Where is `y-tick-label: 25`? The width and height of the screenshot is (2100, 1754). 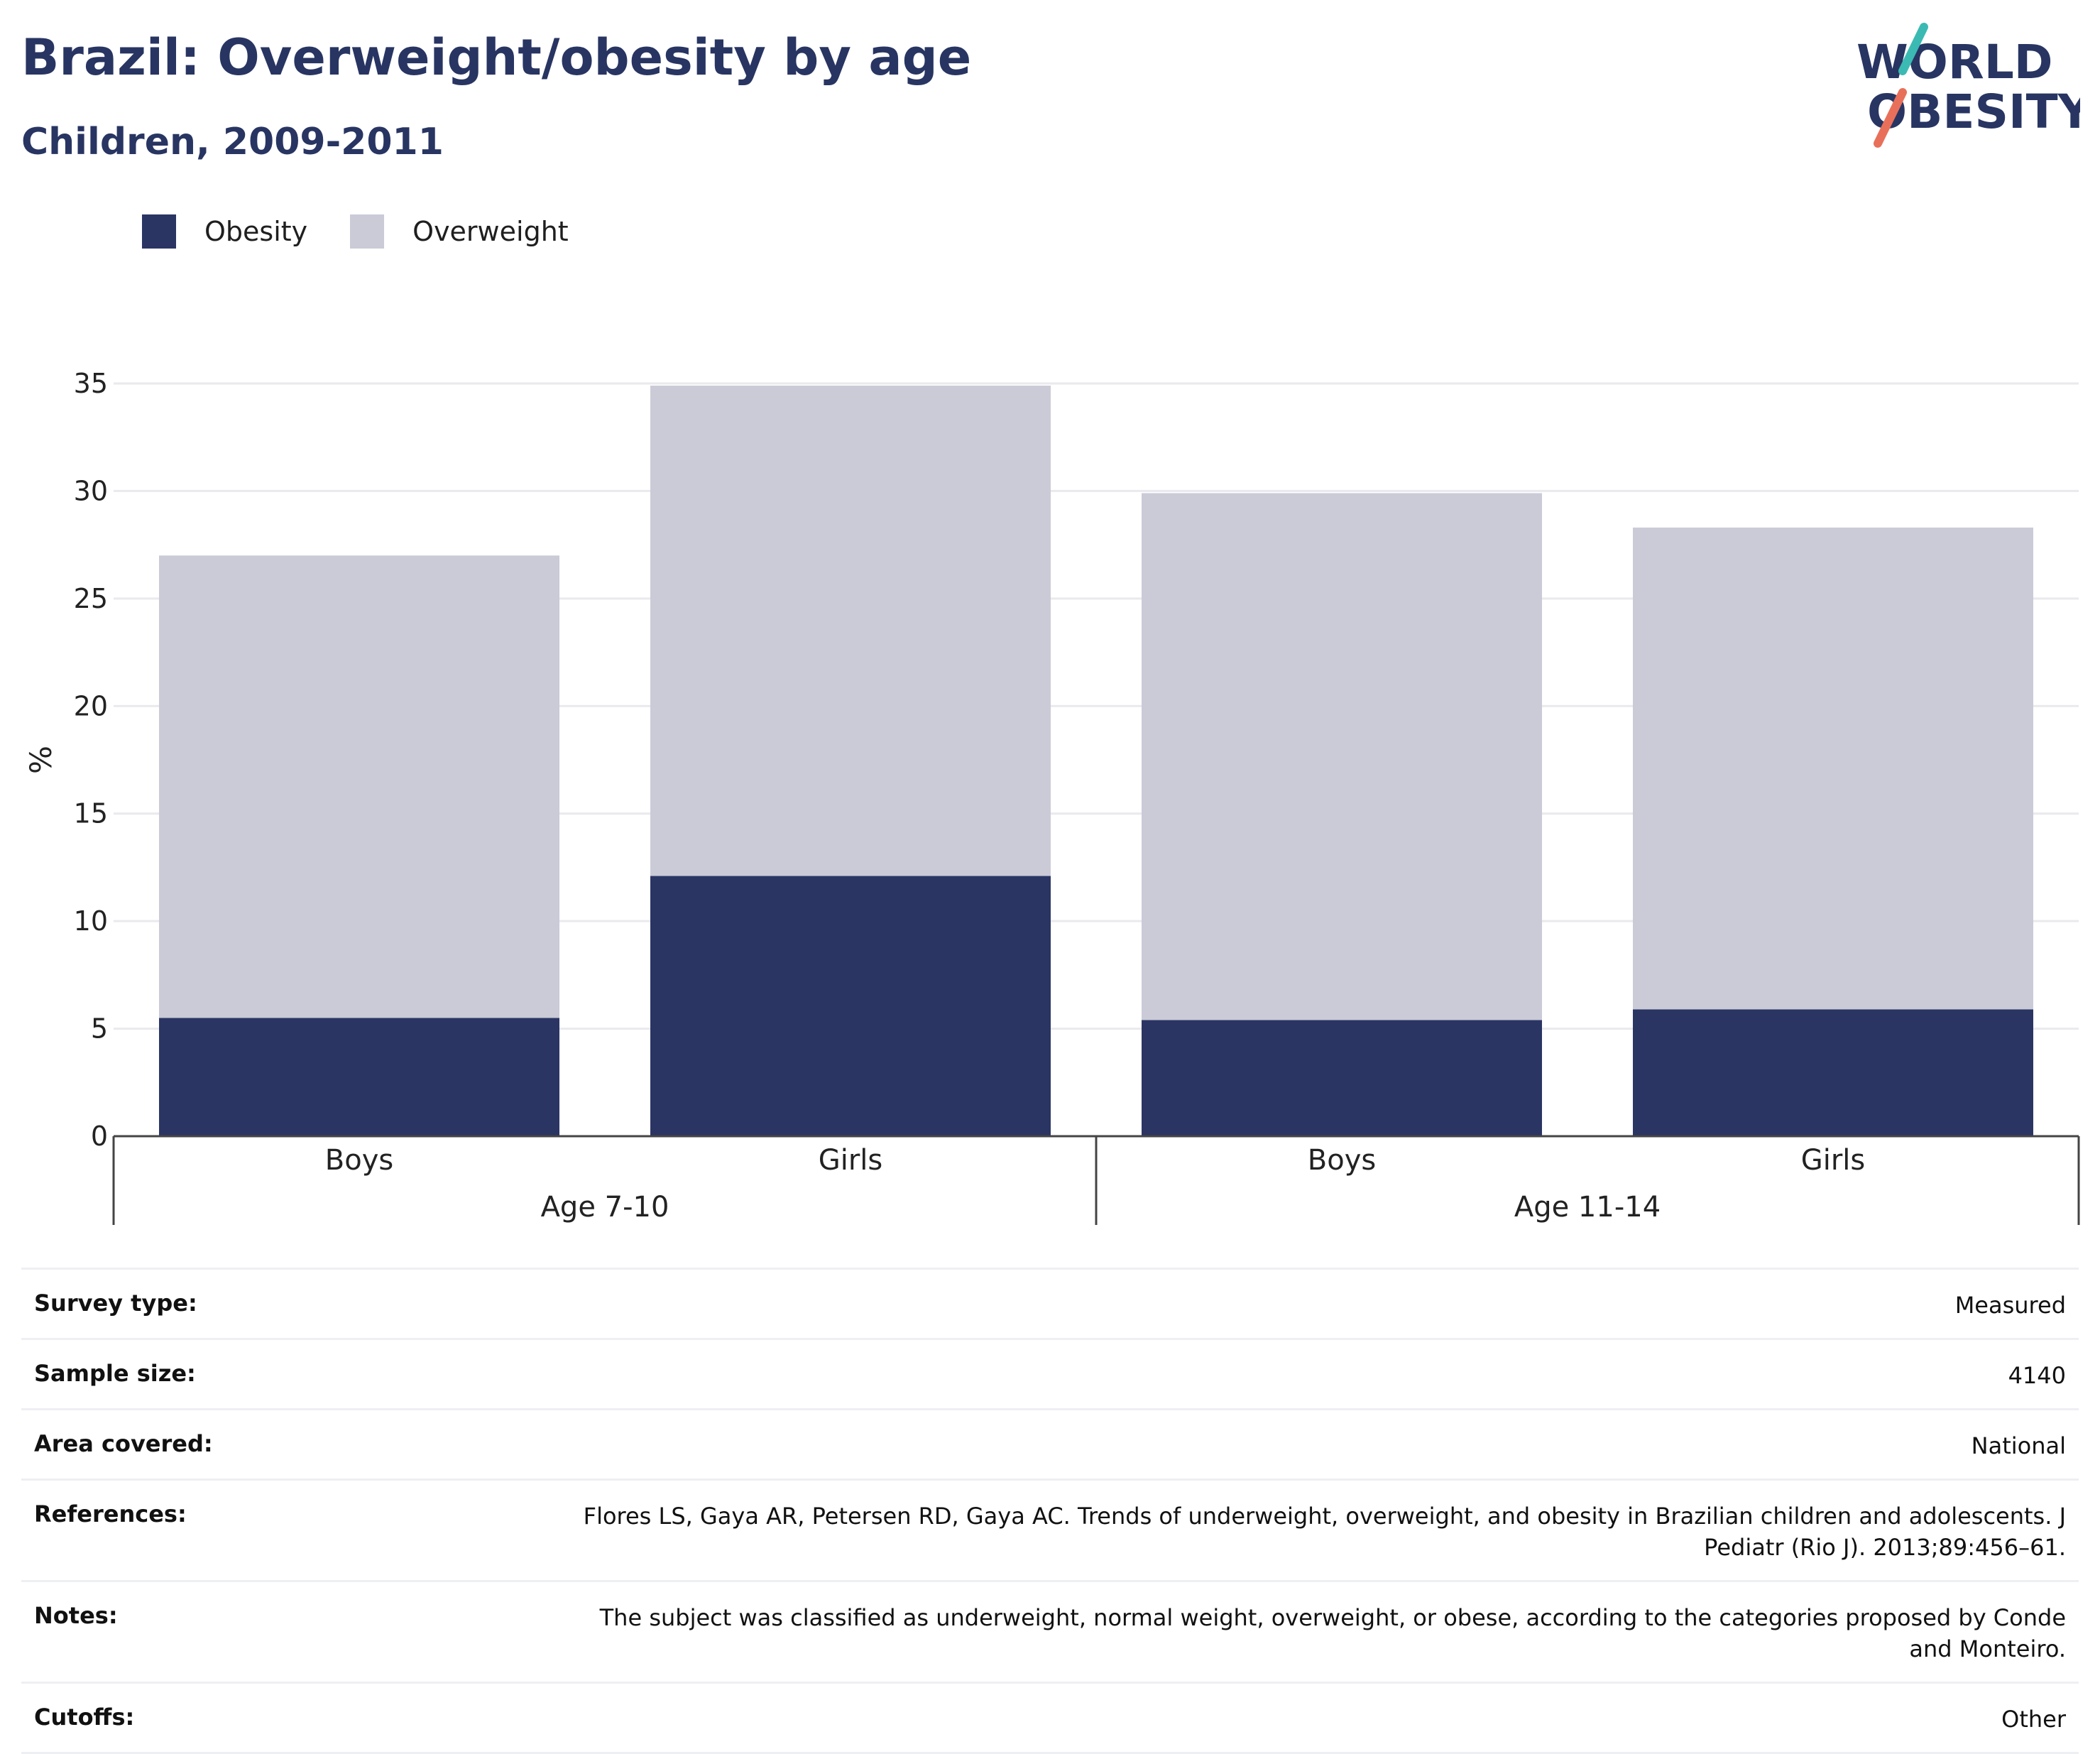
y-tick-label: 25 is located at coordinates (91, 598).